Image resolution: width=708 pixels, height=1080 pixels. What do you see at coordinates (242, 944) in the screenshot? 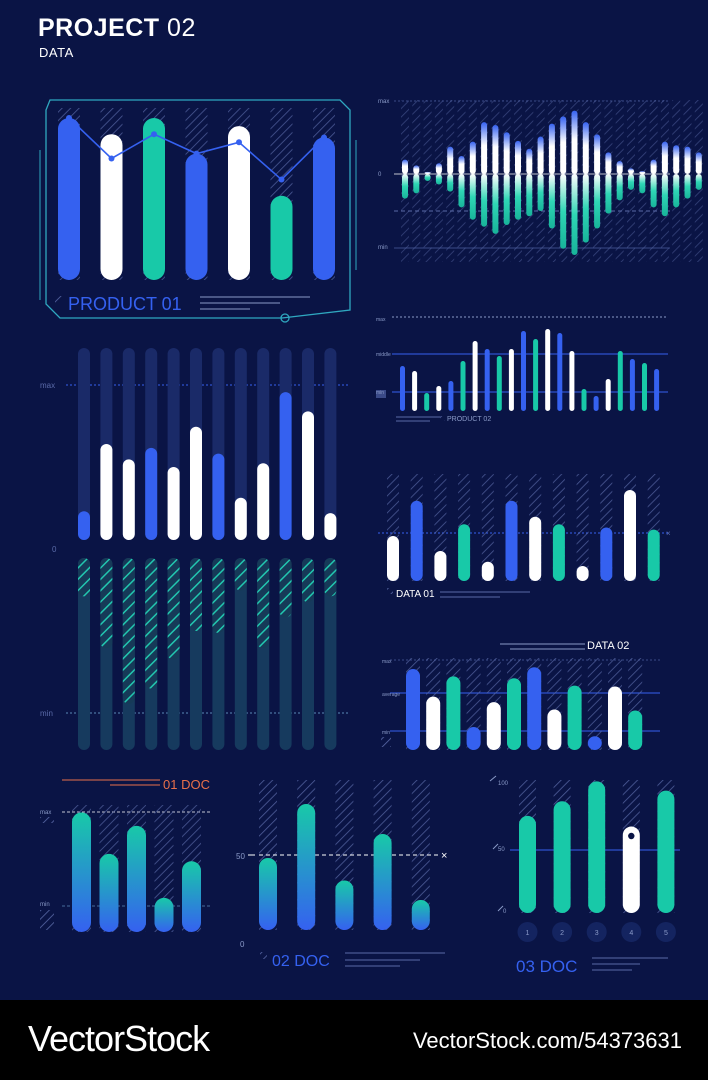
I see `doc02-axis-0: 0` at bounding box center [242, 944].